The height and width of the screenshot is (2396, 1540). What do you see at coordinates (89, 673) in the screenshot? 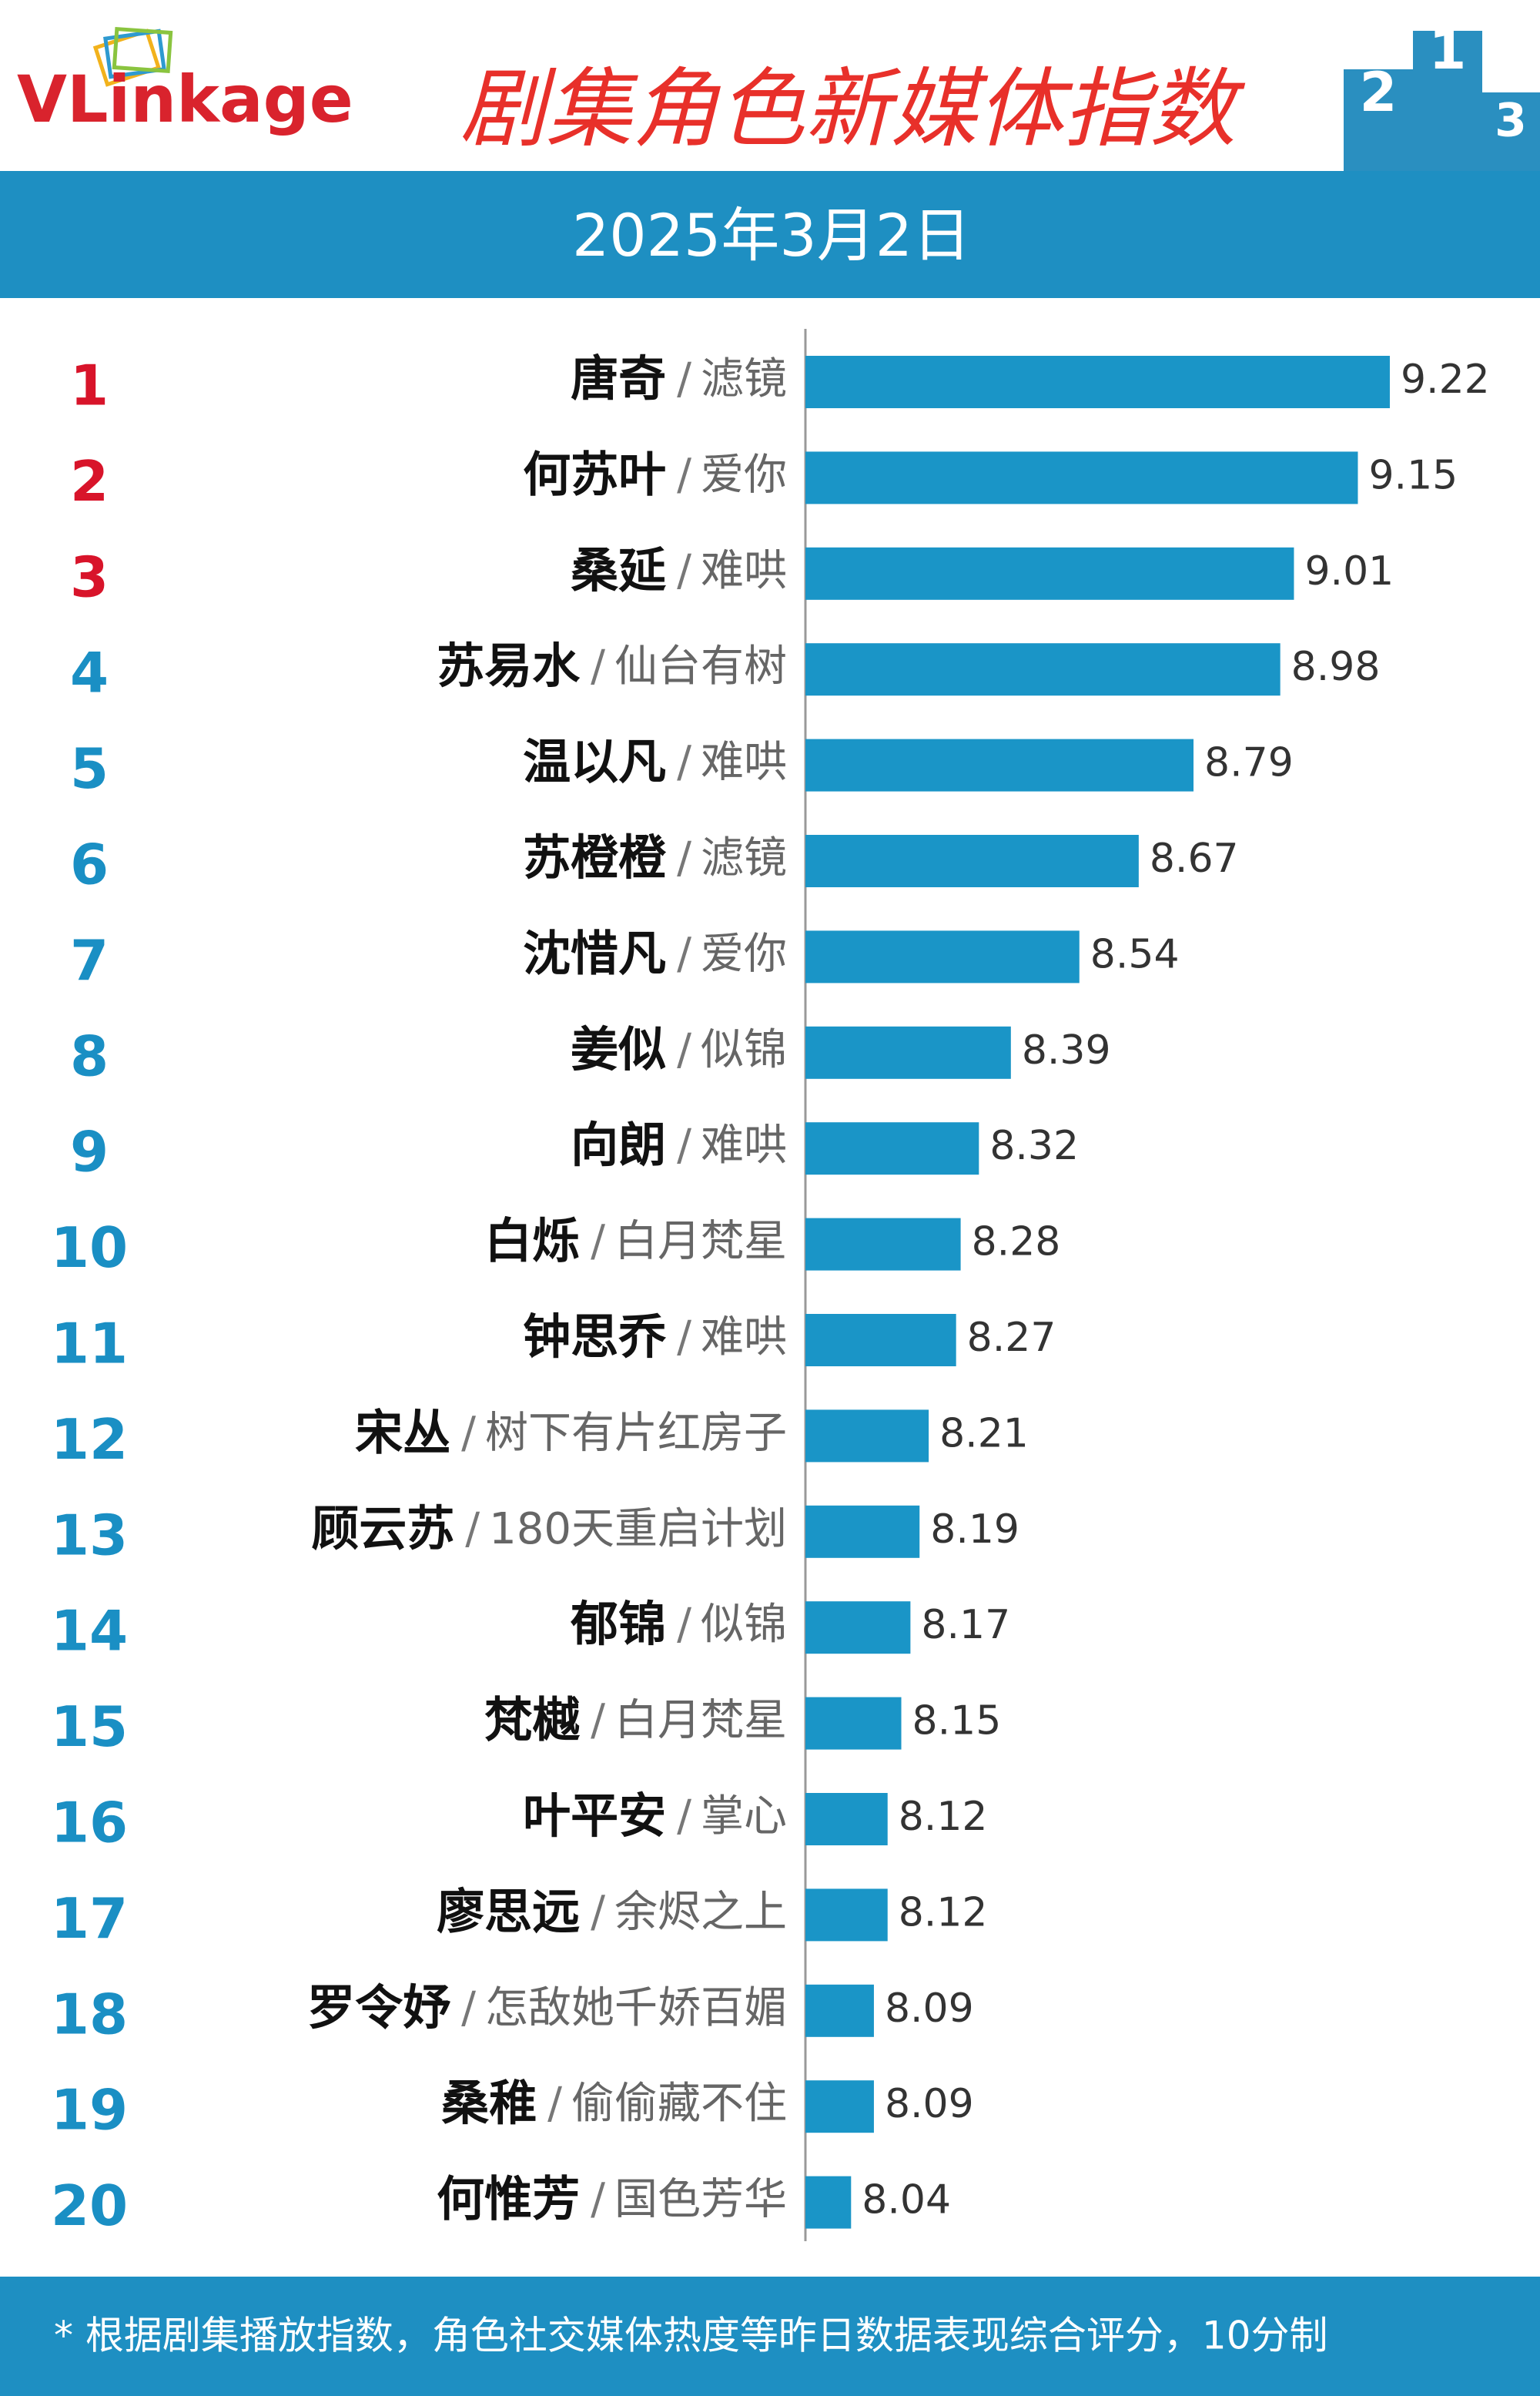
I see `rank: 4` at bounding box center [89, 673].